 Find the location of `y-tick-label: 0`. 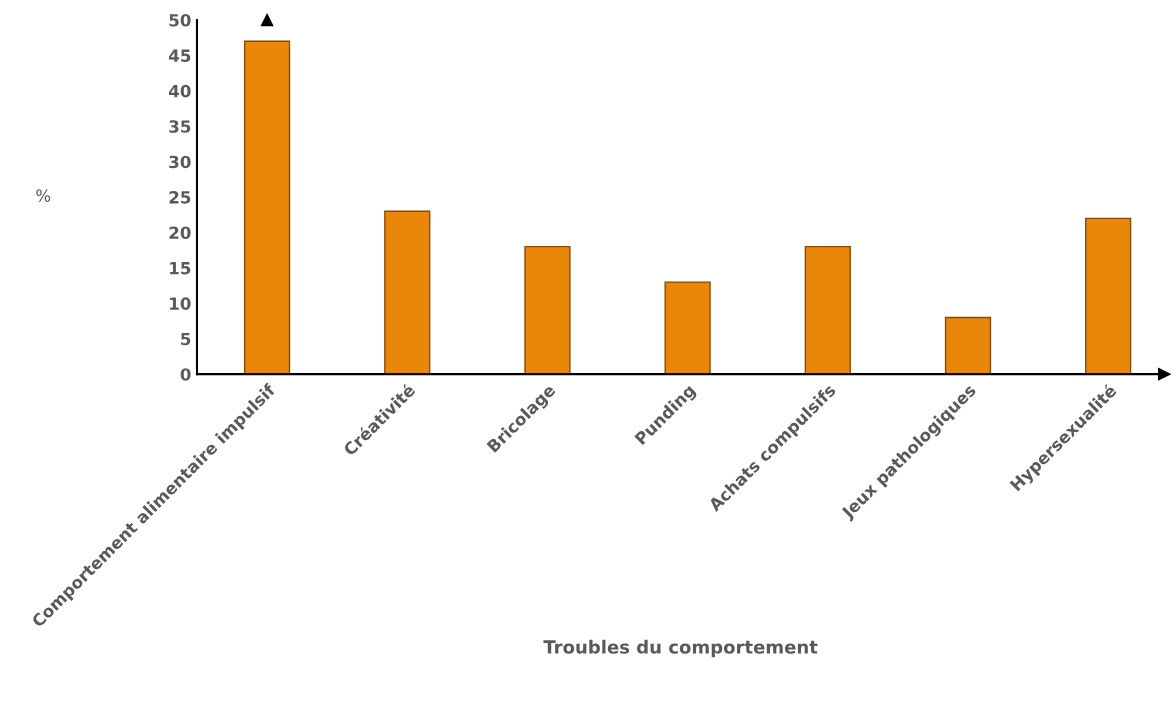

y-tick-label: 0 is located at coordinates (185, 374).